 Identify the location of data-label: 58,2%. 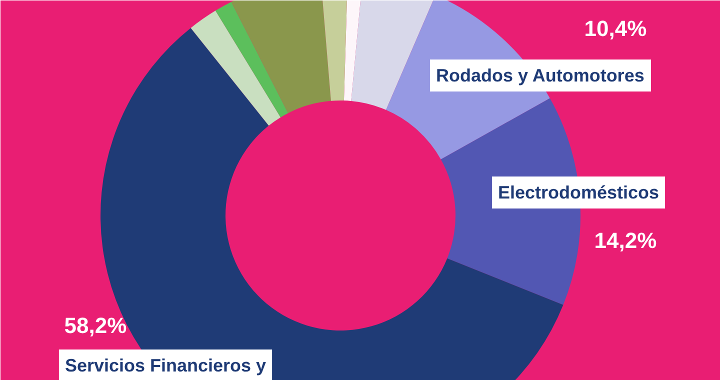
(95, 325).